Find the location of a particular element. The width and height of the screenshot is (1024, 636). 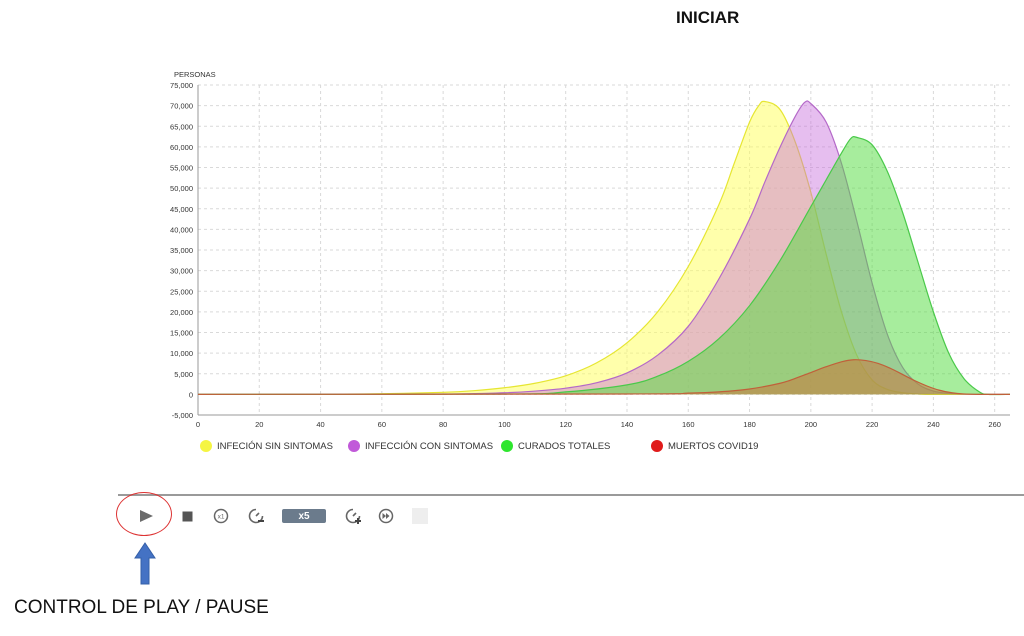

speed-down-button is located at coordinates (256, 516).